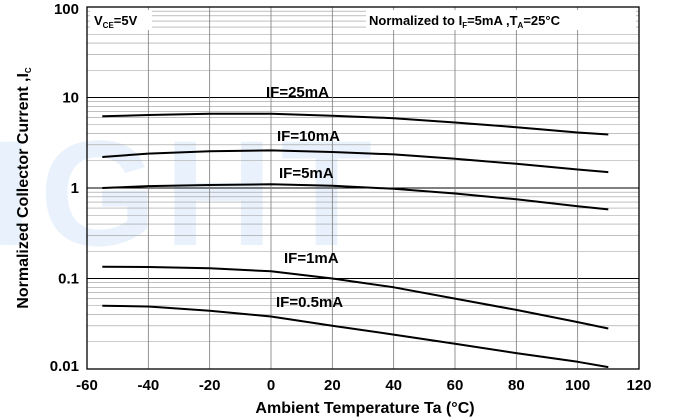 This screenshot has width=680, height=419. What do you see at coordinates (271, 385) in the screenshot?
I see `x-tick-label: 0` at bounding box center [271, 385].